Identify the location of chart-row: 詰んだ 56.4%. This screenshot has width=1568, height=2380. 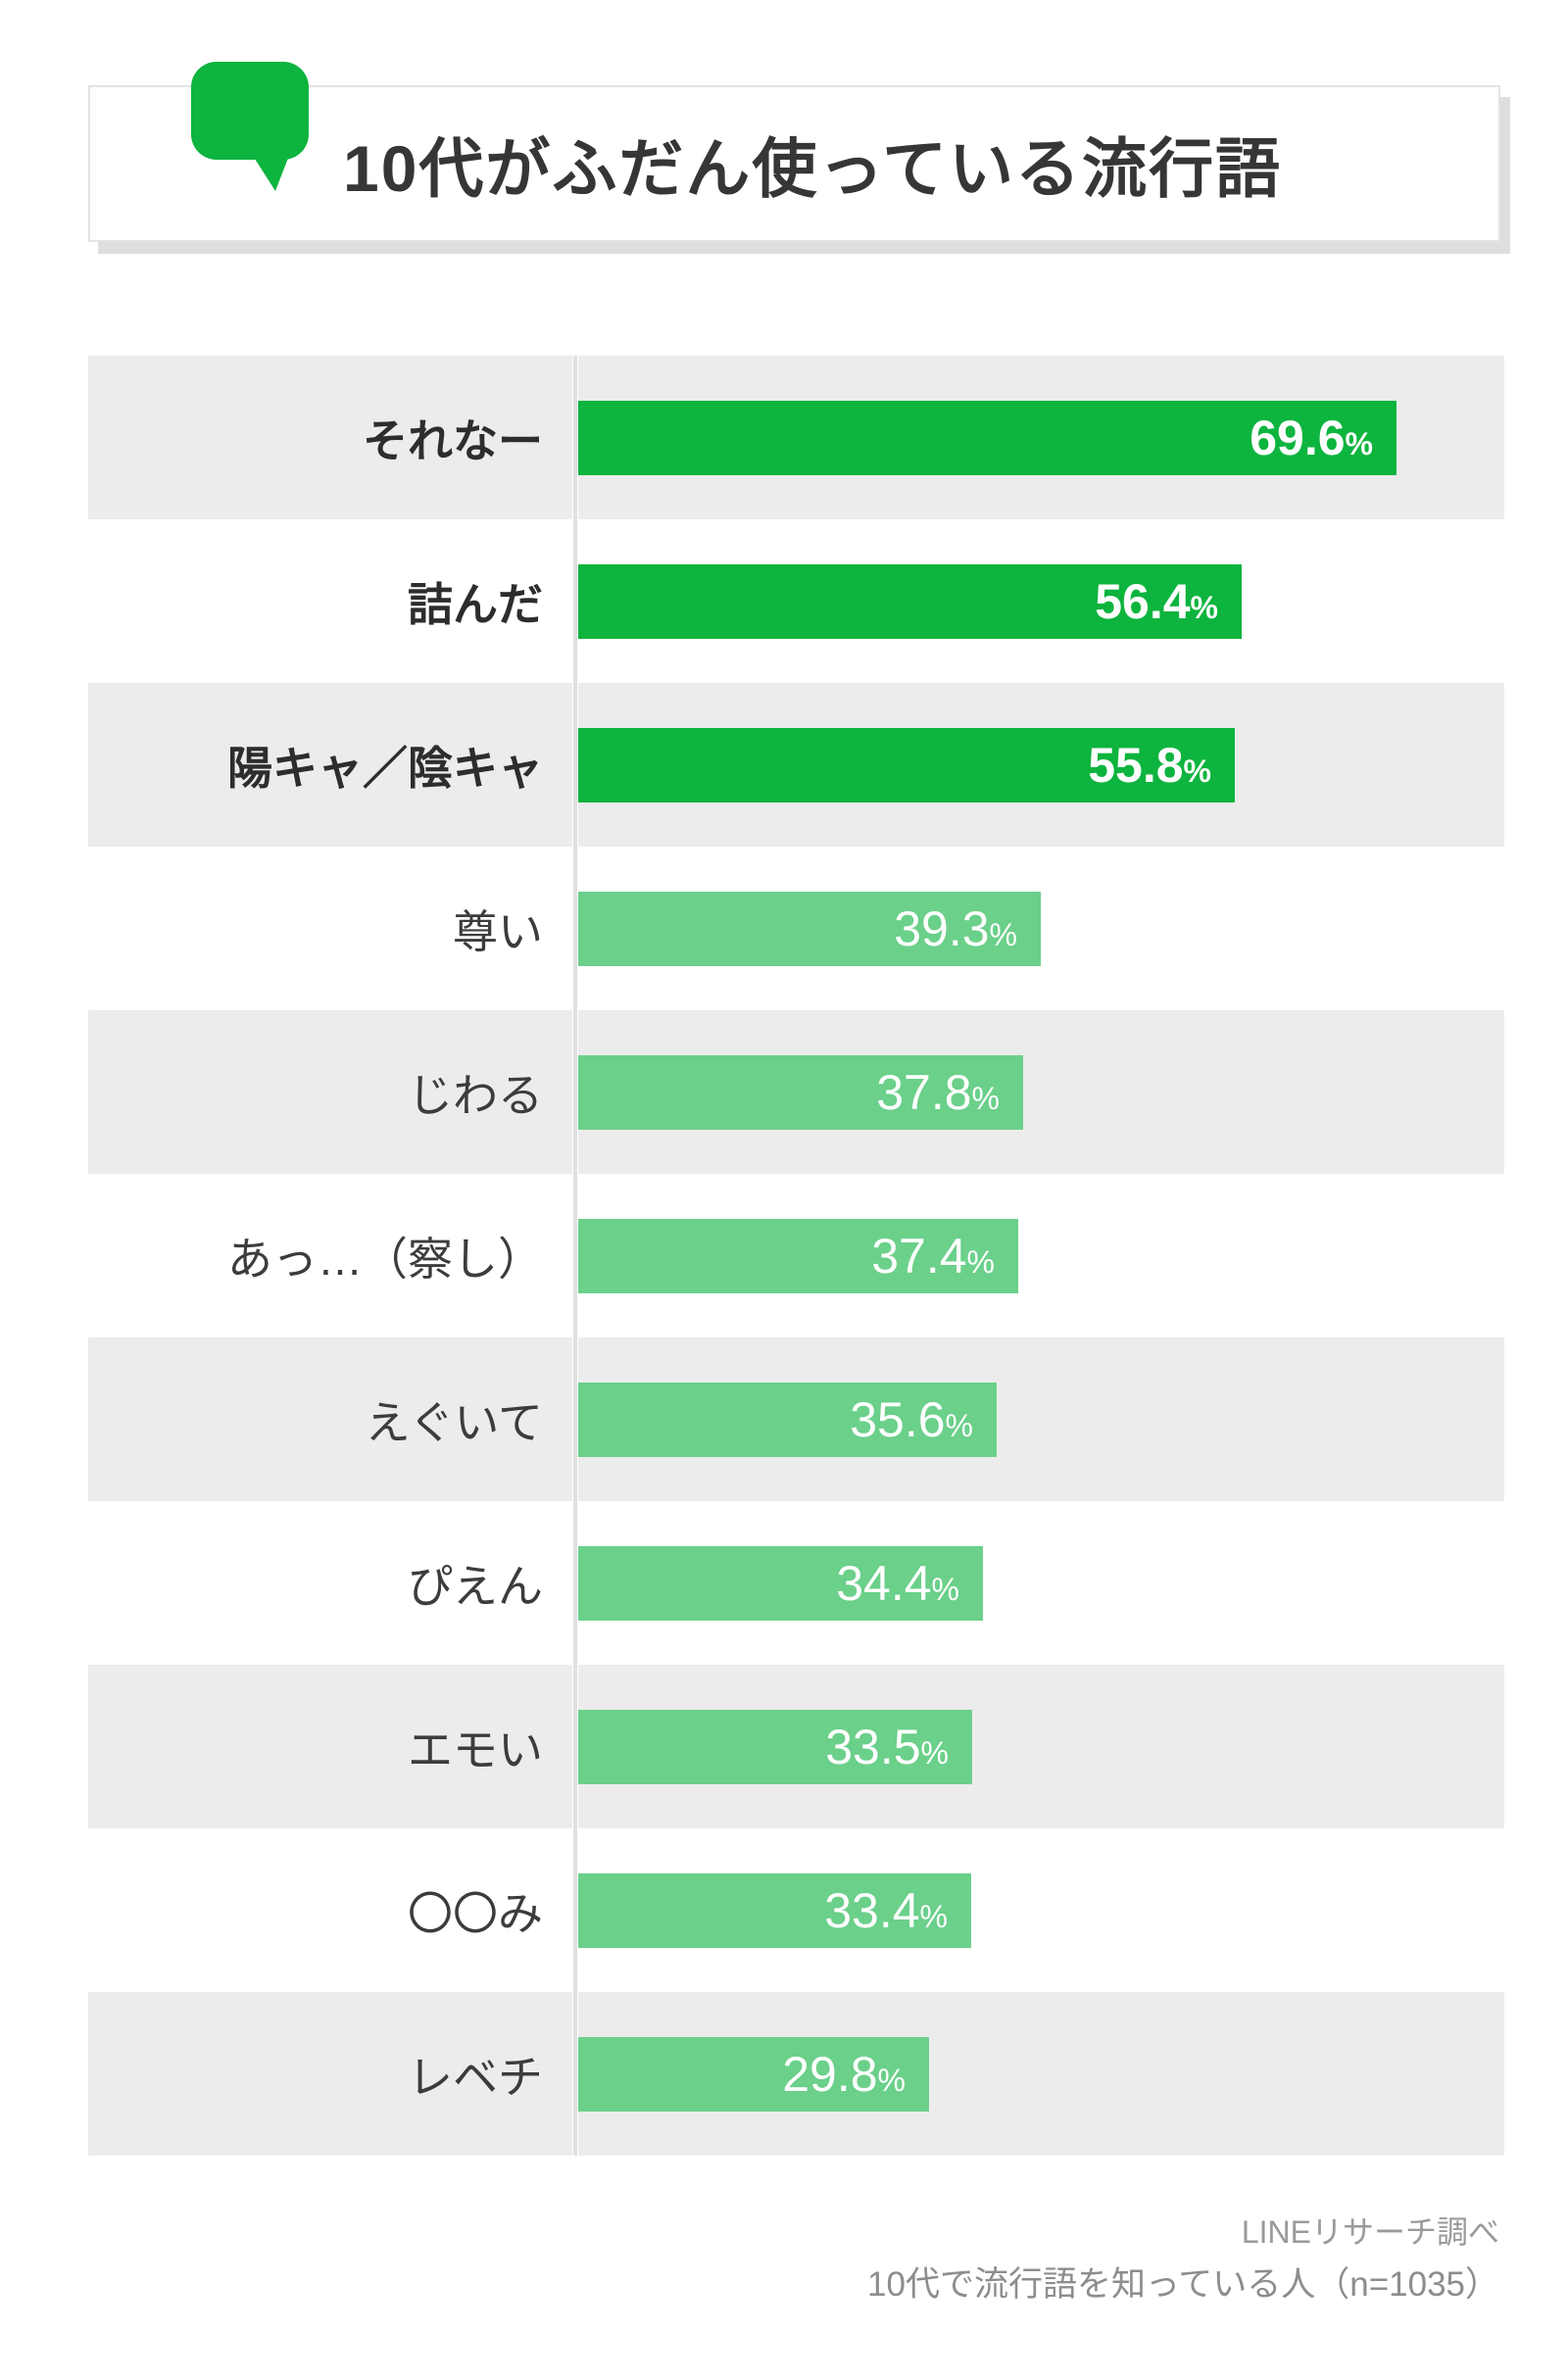
(796, 601).